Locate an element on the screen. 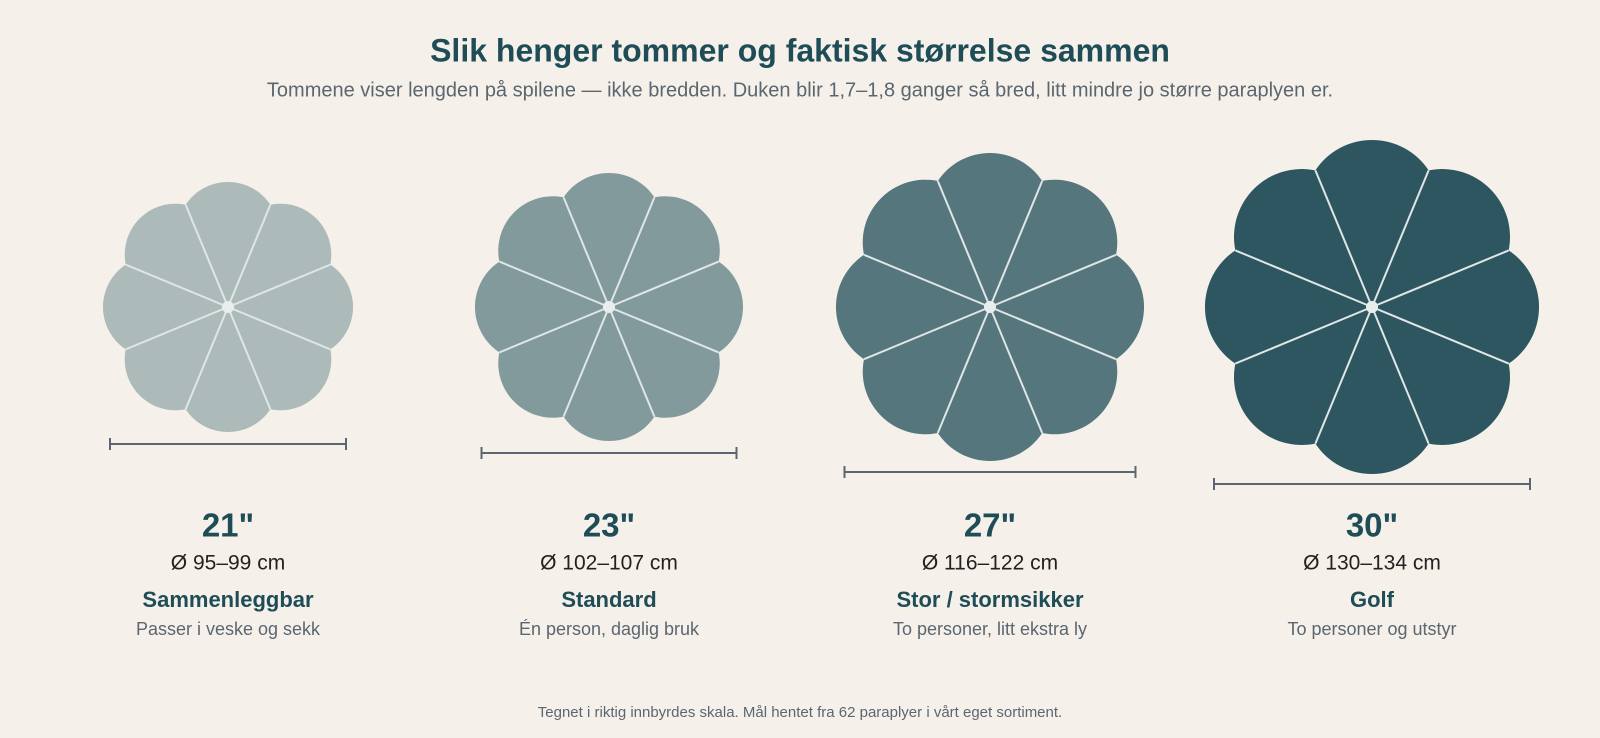  model-name: Stor / stormsikker is located at coordinates (990, 599).